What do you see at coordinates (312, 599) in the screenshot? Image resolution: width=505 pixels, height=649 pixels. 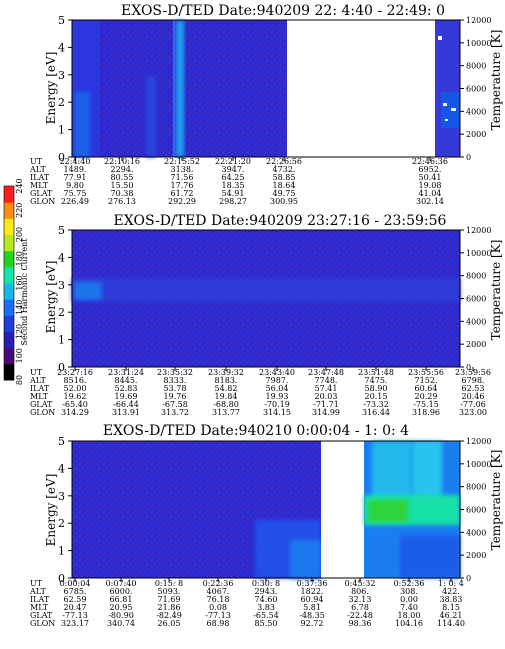 I see `ephemeris-value: 60.94` at bounding box center [312, 599].